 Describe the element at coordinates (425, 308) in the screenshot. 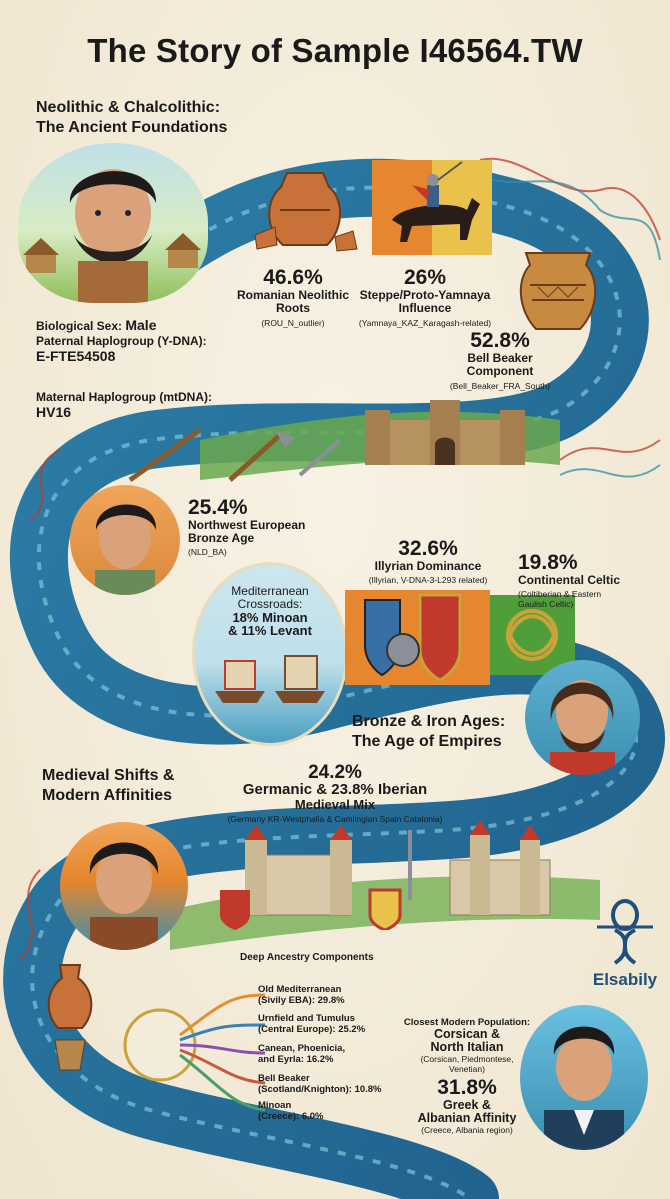

I see `steppe-label: Influence` at that location.